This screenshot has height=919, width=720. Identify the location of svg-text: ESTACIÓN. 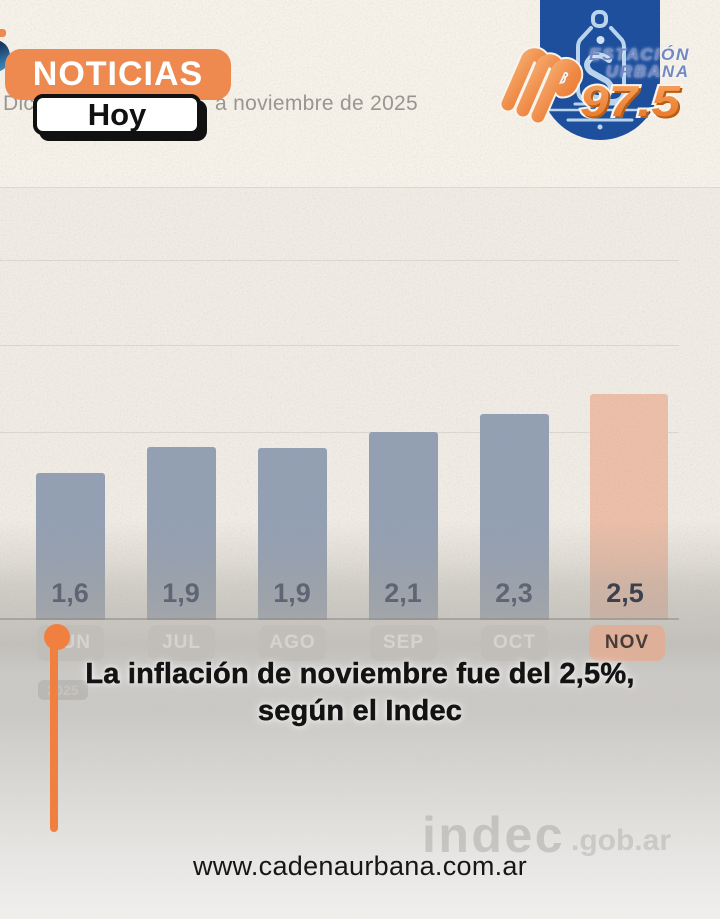
(639, 54).